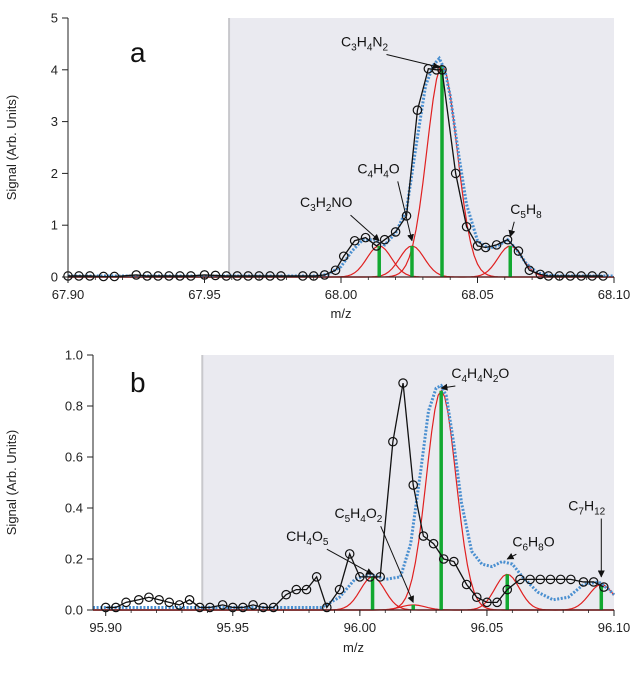 The height and width of the screenshot is (676, 634). What do you see at coordinates (233, 627) in the screenshot?
I see `x-tick-label: 95.95` at bounding box center [233, 627].